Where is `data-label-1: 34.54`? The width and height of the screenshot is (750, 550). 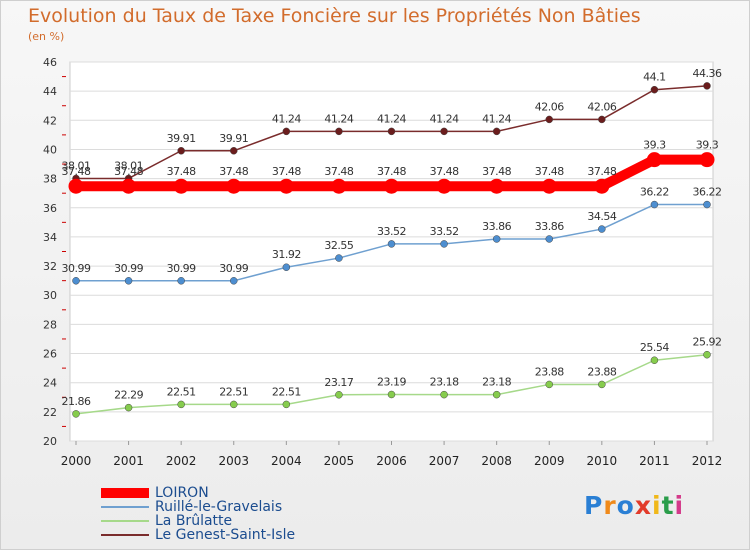 data-label-1: 34.54 is located at coordinates (601, 216).